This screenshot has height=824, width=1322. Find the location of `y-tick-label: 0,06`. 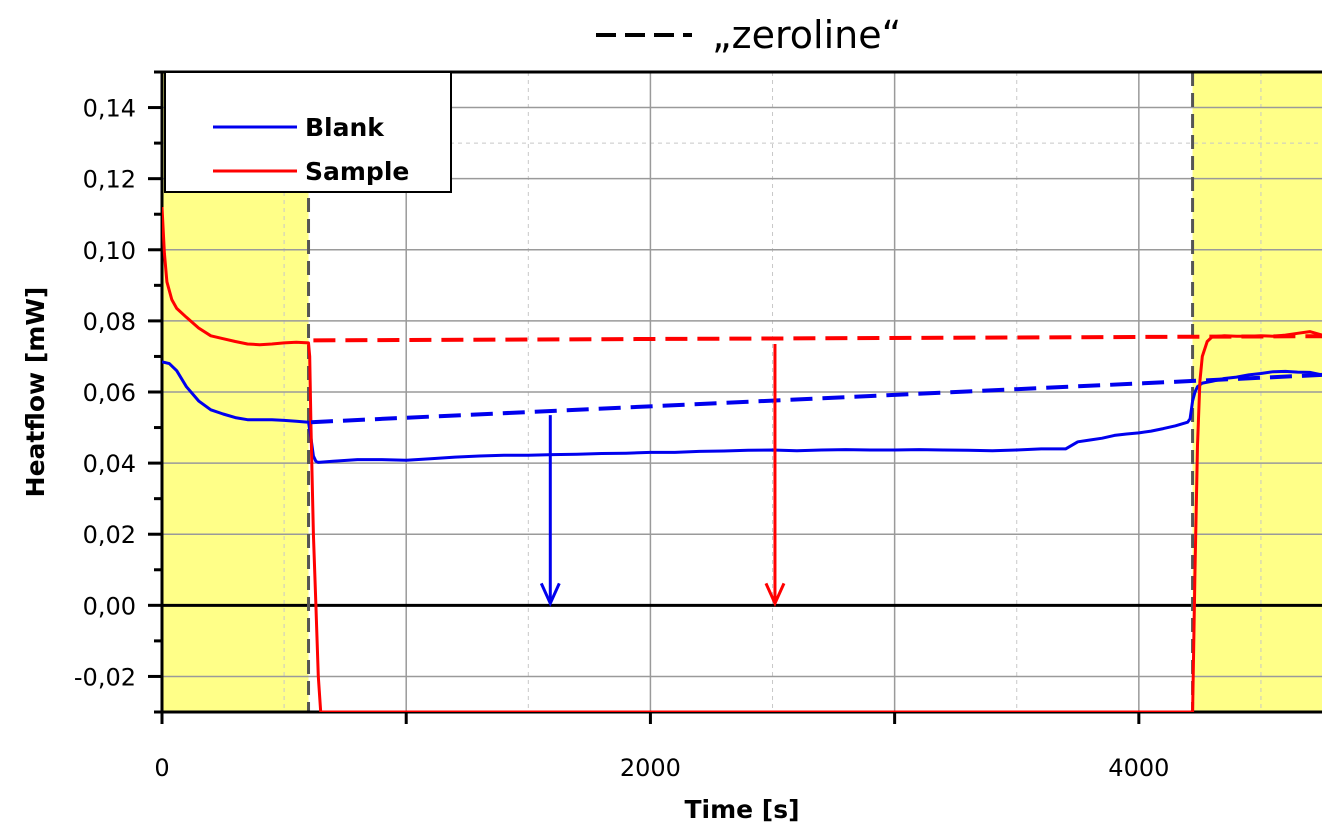

y-tick-label: 0,06 is located at coordinates (109, 393).